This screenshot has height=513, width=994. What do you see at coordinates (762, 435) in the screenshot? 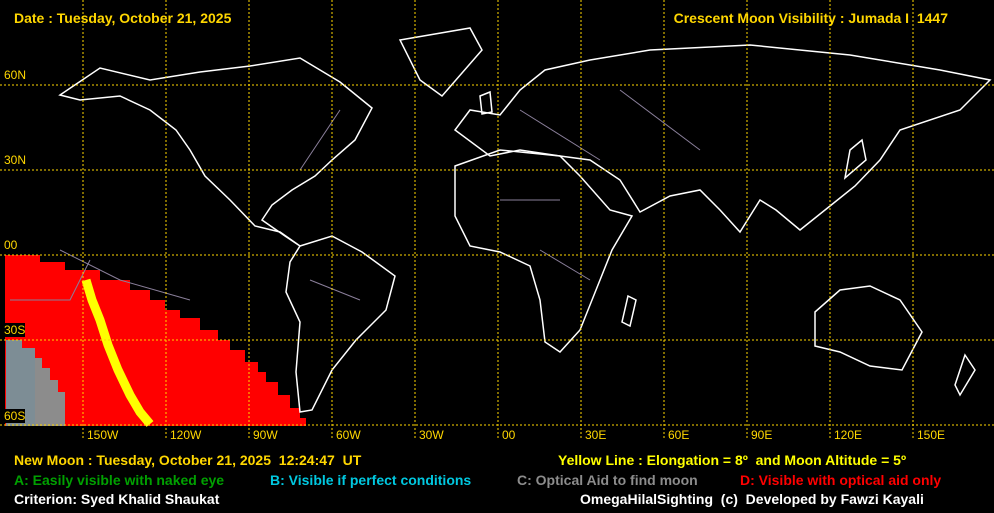
I see `lon-label: 90E` at bounding box center [762, 435].